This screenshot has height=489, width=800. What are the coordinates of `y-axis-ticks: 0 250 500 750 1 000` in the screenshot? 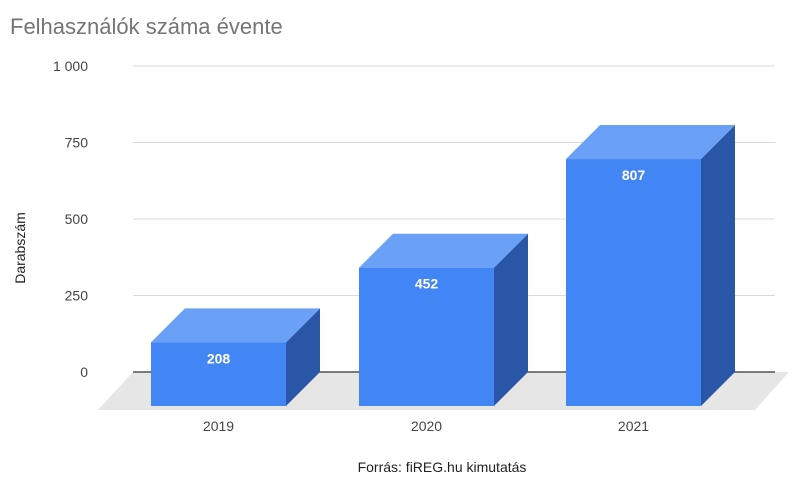 It's located at (70, 219).